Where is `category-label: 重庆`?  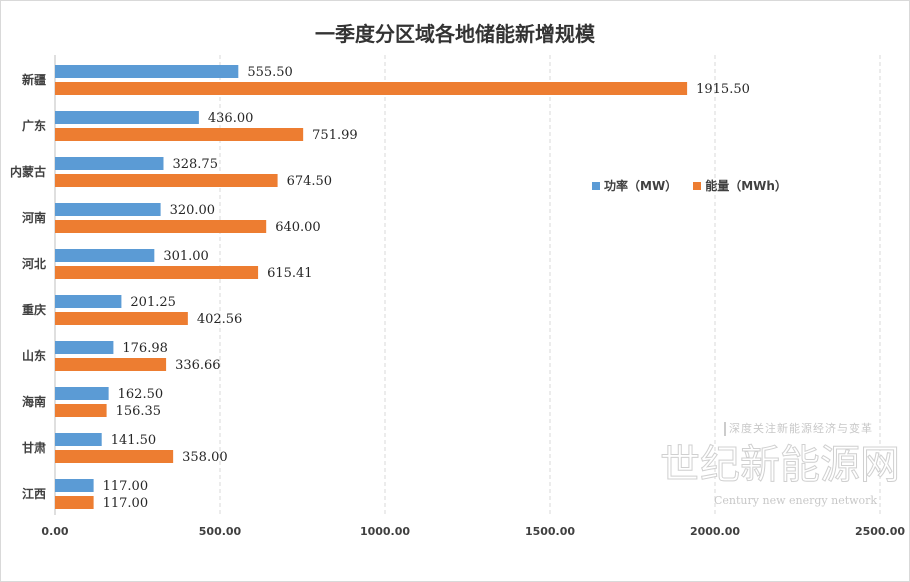
category-label: 重庆 is located at coordinates (34, 309).